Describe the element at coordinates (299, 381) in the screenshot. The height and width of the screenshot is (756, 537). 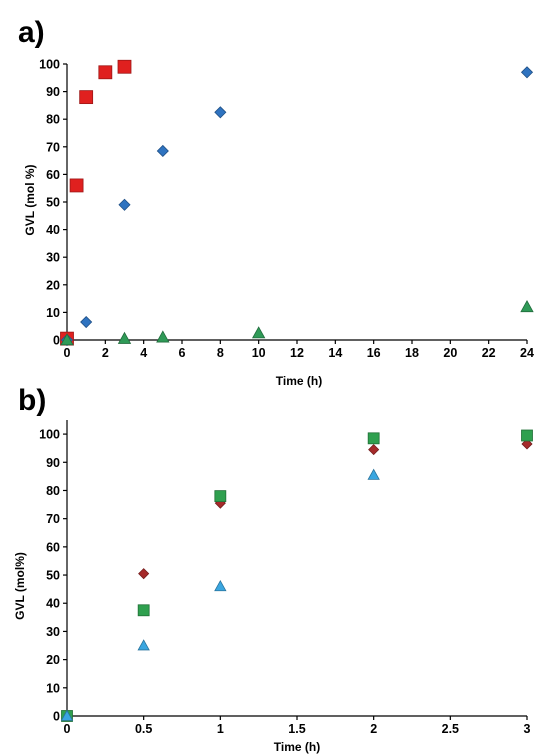
I see `panel-a-x-axis-title: Time (h)` at that location.